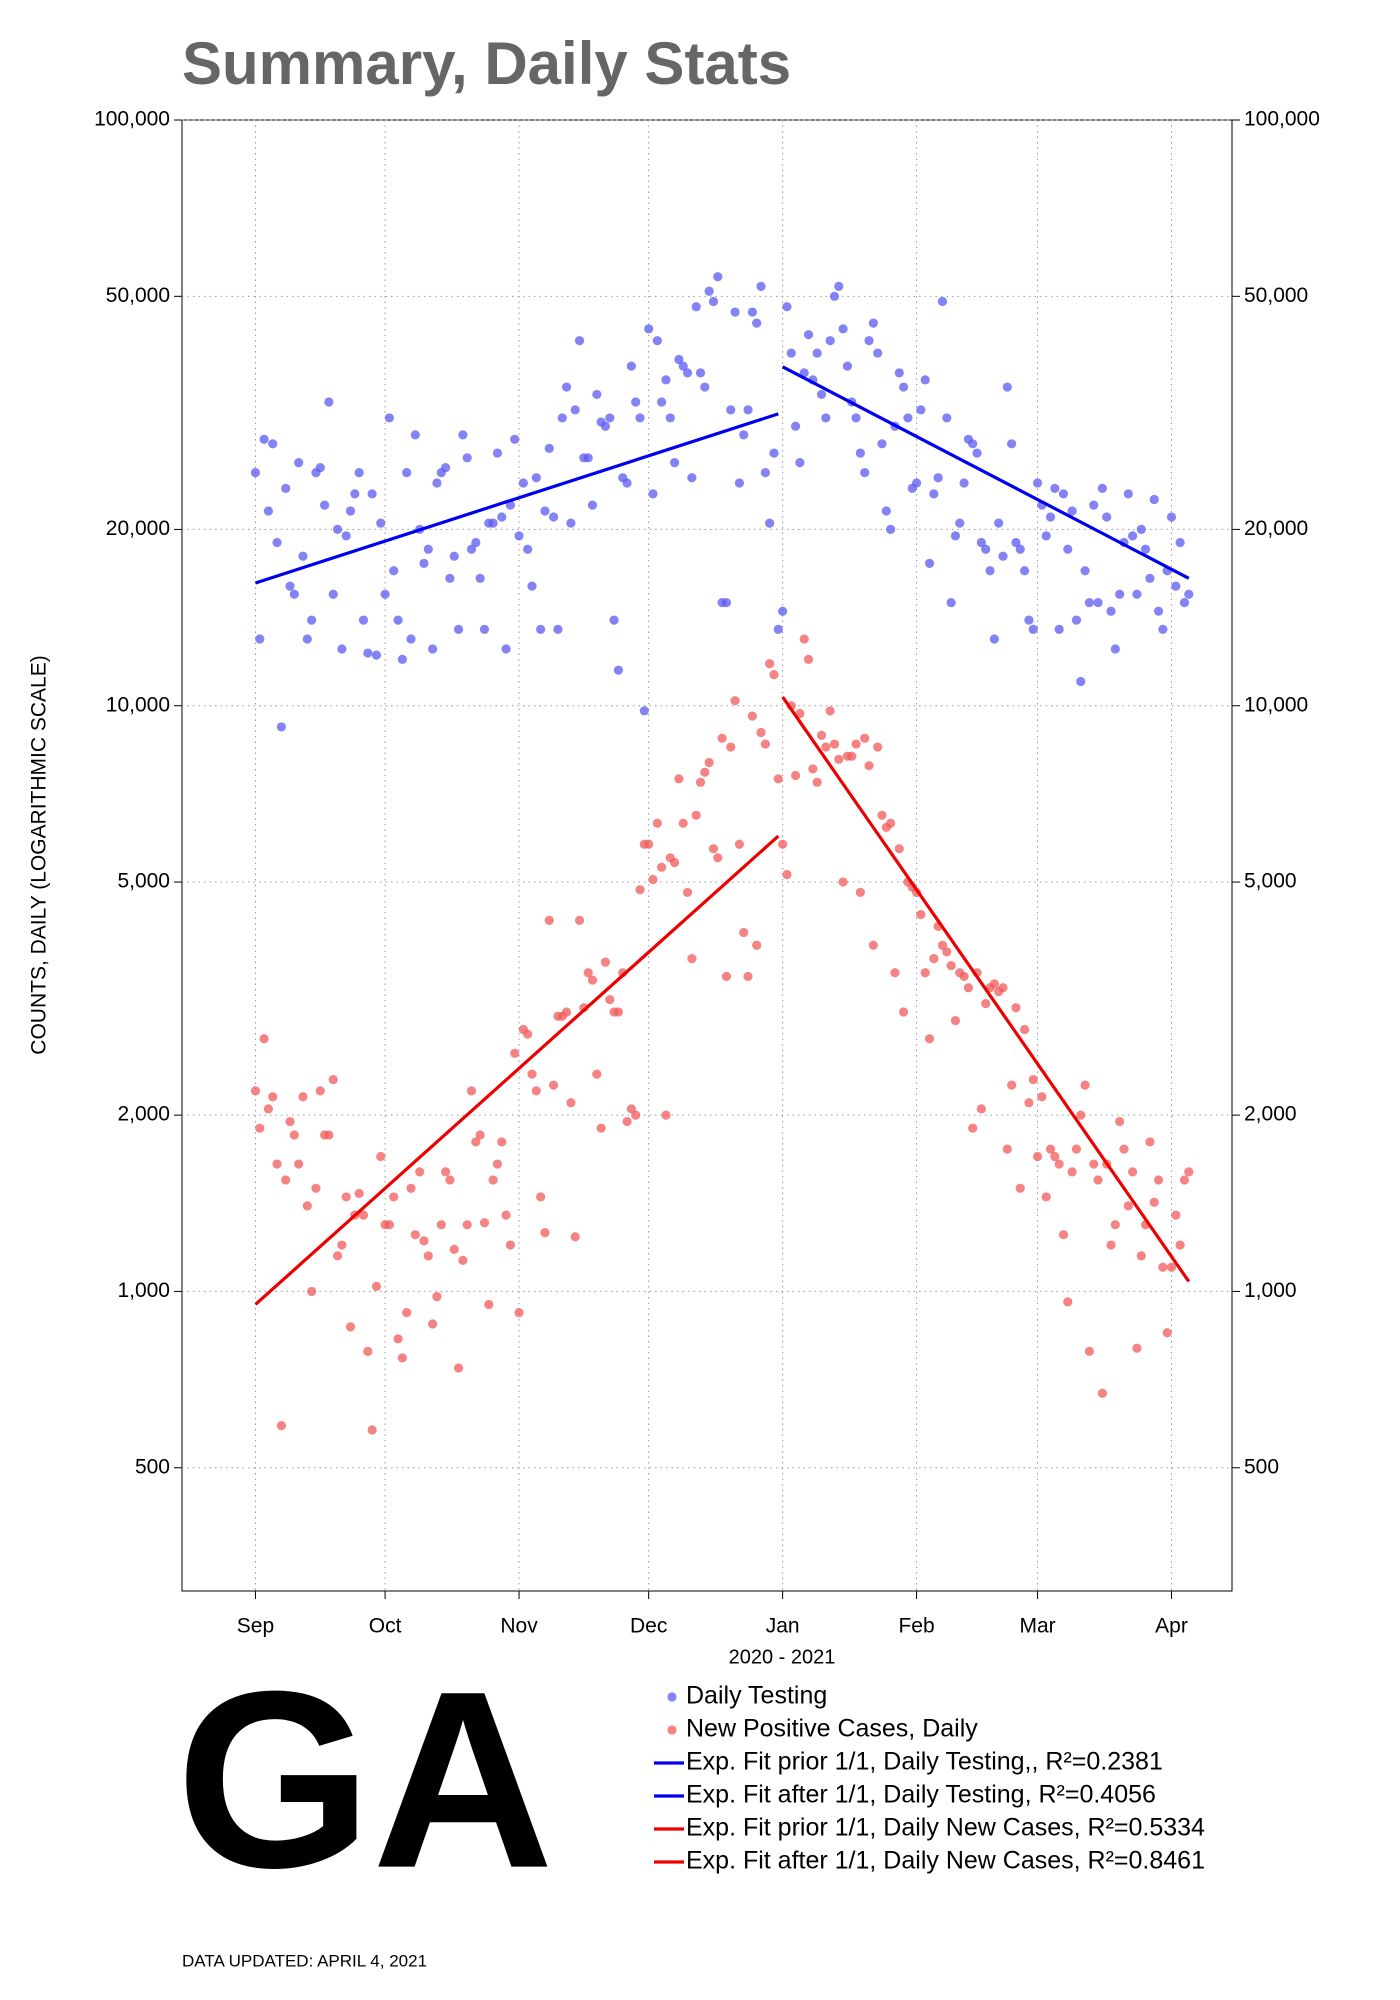 The image size is (1400, 2000). I want to click on fit-line, so click(517, 1070).